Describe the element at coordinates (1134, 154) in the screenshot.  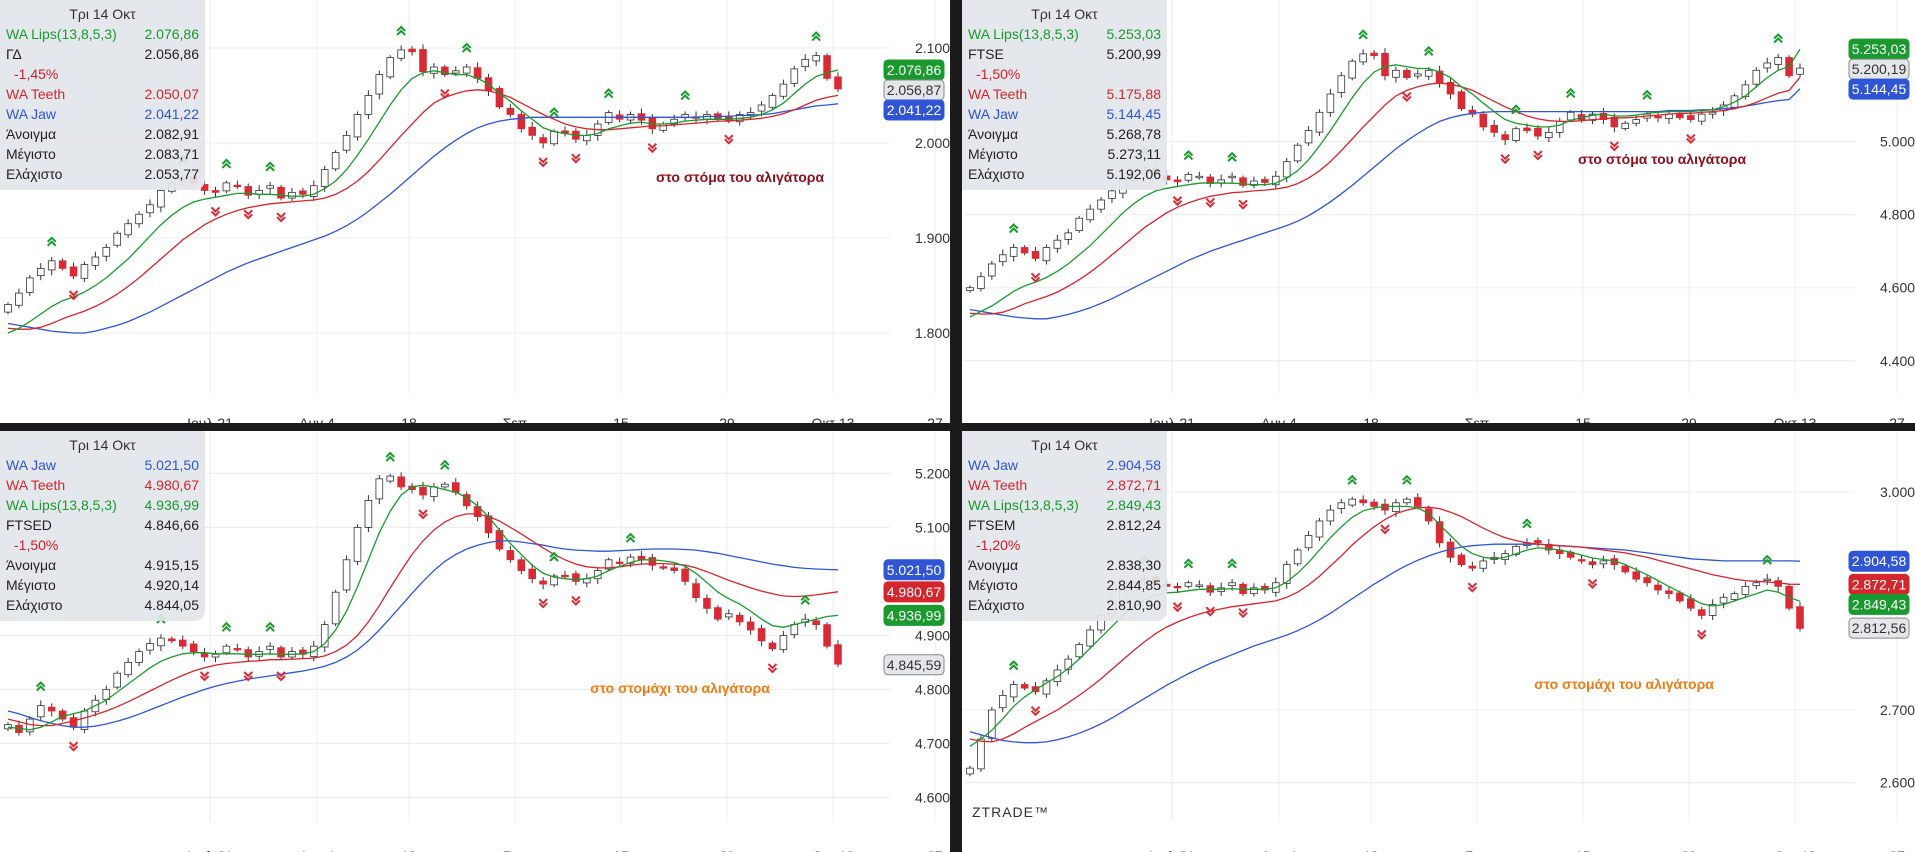
I see `legend-value: 5.273,11` at that location.